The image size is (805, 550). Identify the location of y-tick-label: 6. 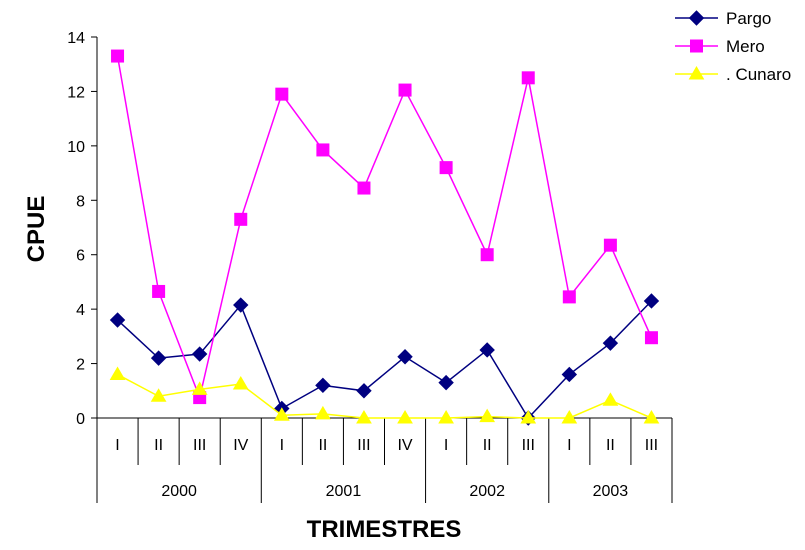
(80, 256).